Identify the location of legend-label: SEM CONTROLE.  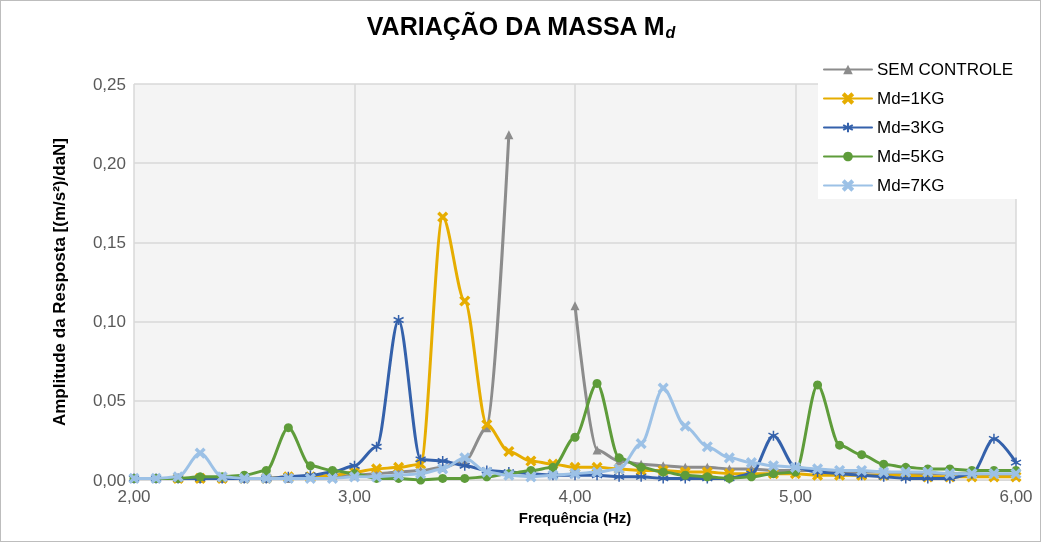
(945, 69).